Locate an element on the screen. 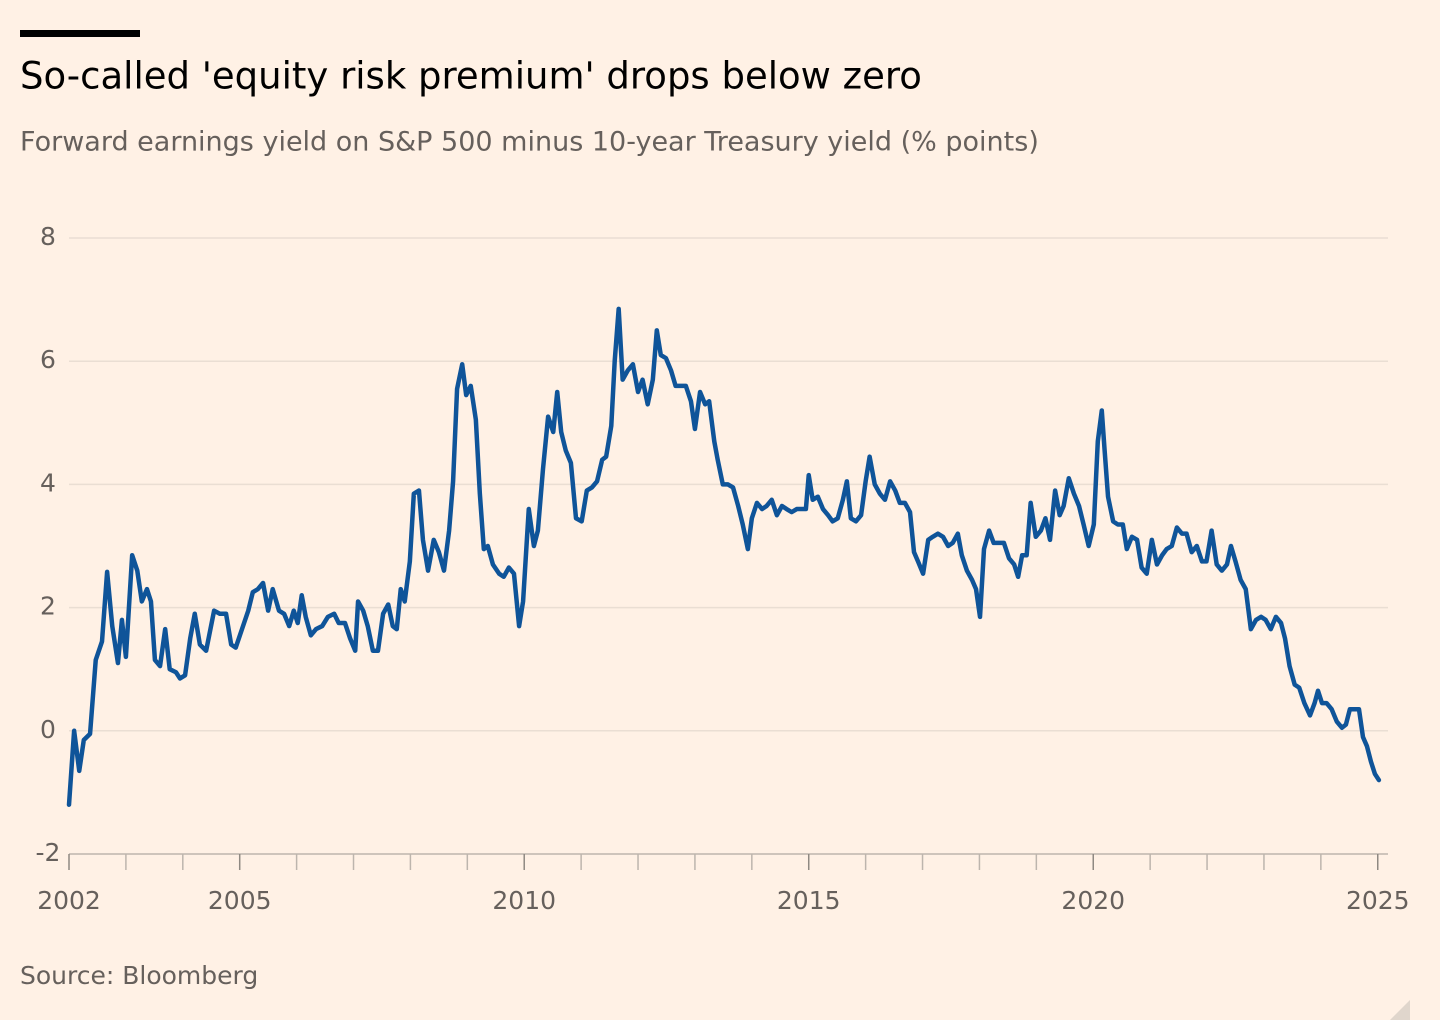 This screenshot has width=1440, height=1020. y-tick-label: 4 is located at coordinates (48, 482).